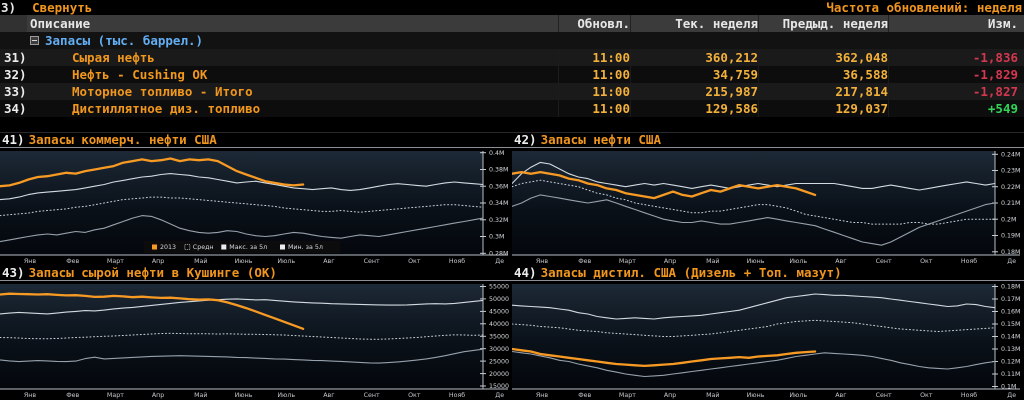  Describe the element at coordinates (823, 91) in the screenshot. I see `row-previous-week-value: 217,814` at that location.